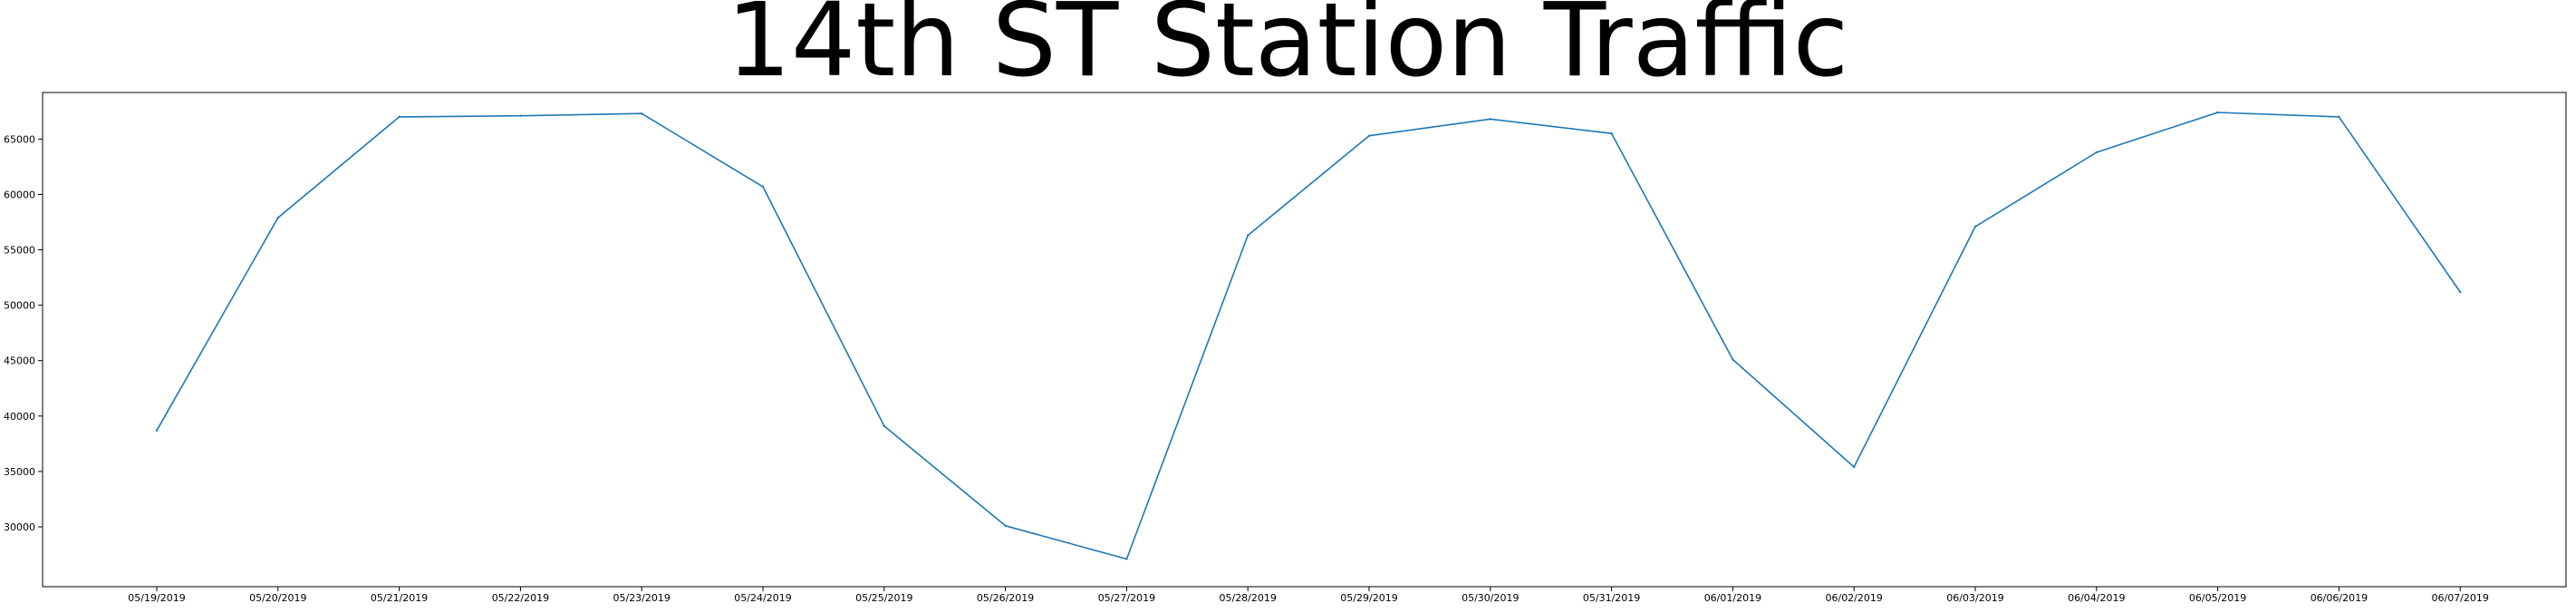  I want to click on x-tick-label: 06/02/2019, so click(1853, 598).